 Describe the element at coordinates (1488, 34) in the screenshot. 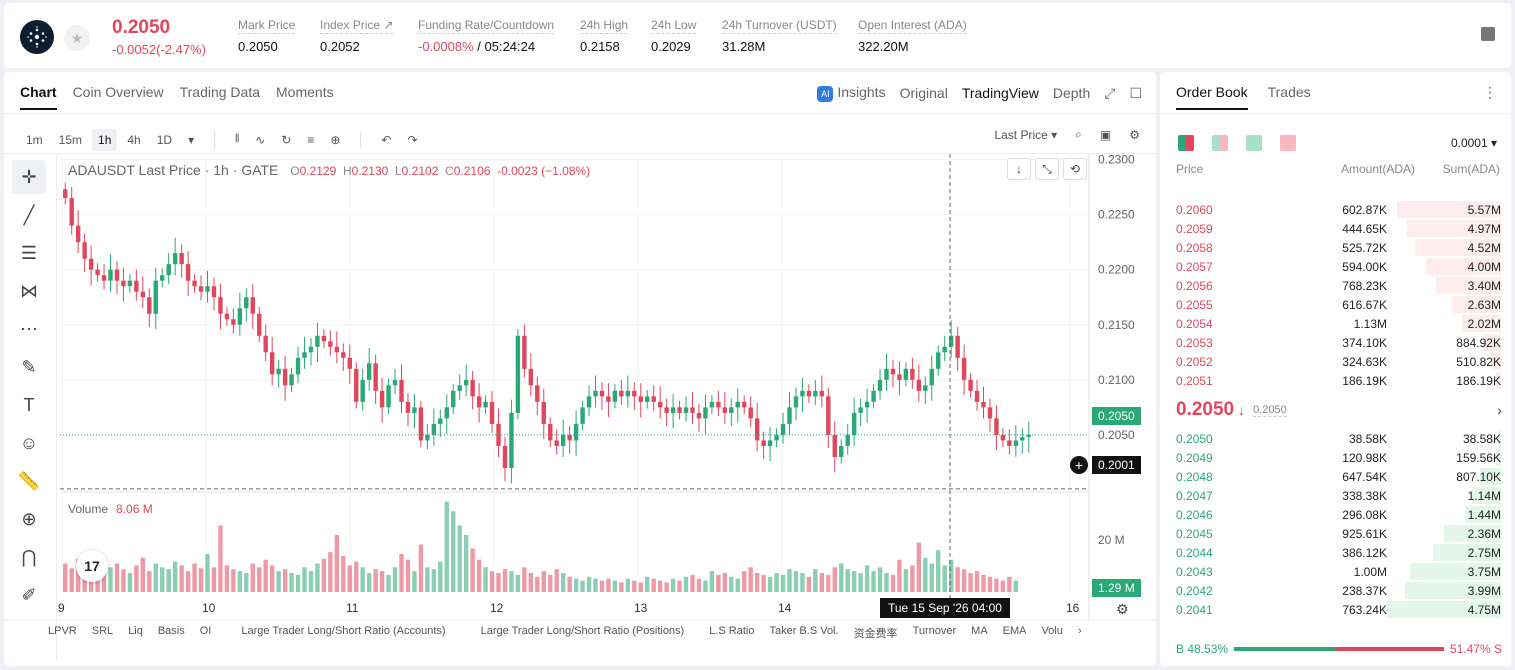

I see `book-icon` at that location.